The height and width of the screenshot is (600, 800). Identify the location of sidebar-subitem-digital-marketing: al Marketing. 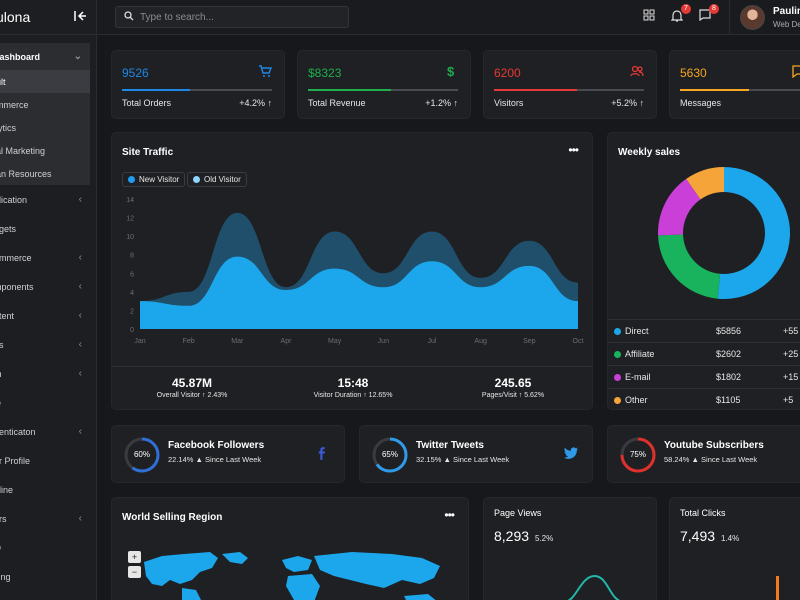
(45, 150).